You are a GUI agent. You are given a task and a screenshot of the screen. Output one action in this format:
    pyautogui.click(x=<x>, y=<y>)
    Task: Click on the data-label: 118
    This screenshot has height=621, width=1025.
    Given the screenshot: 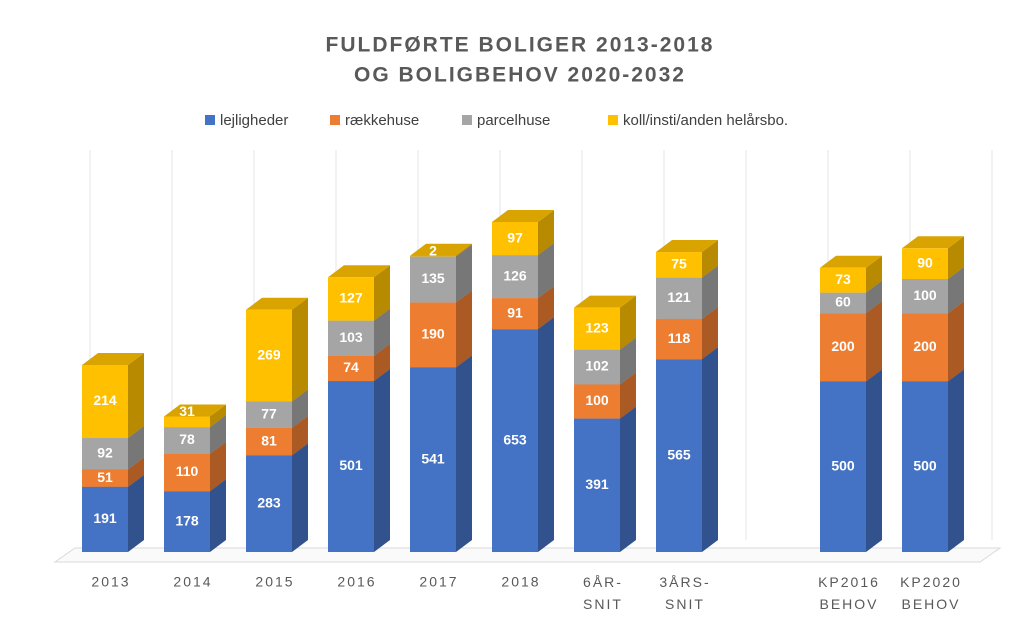 What is the action you would take?
    pyautogui.click(x=679, y=338)
    